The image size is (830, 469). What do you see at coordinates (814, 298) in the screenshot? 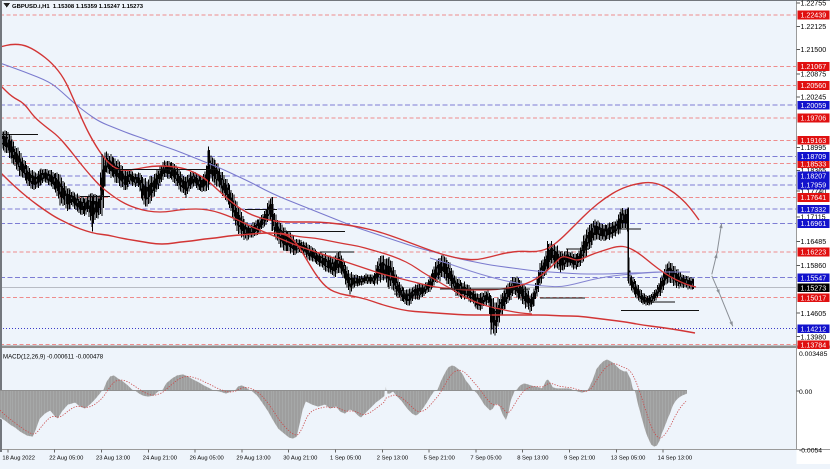
I see `svg-text: 1.15017` at bounding box center [814, 298].